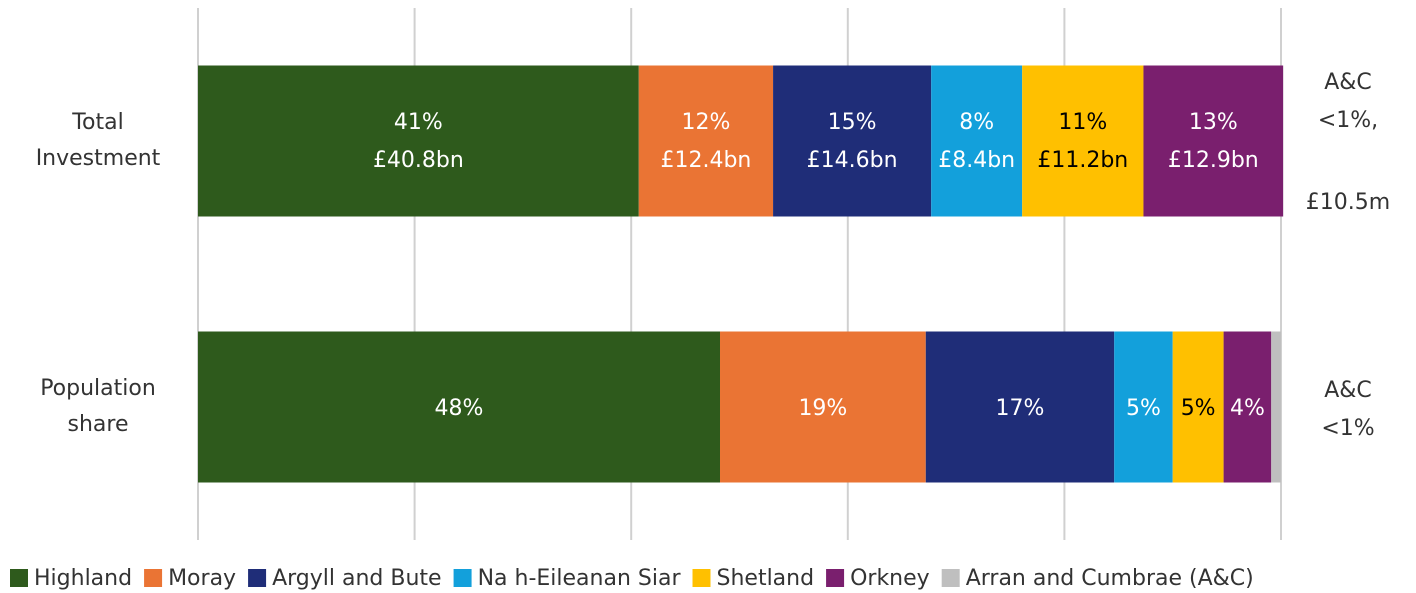  What do you see at coordinates (1348, 202) in the screenshot?
I see `annotation: £10.5m` at bounding box center [1348, 202].